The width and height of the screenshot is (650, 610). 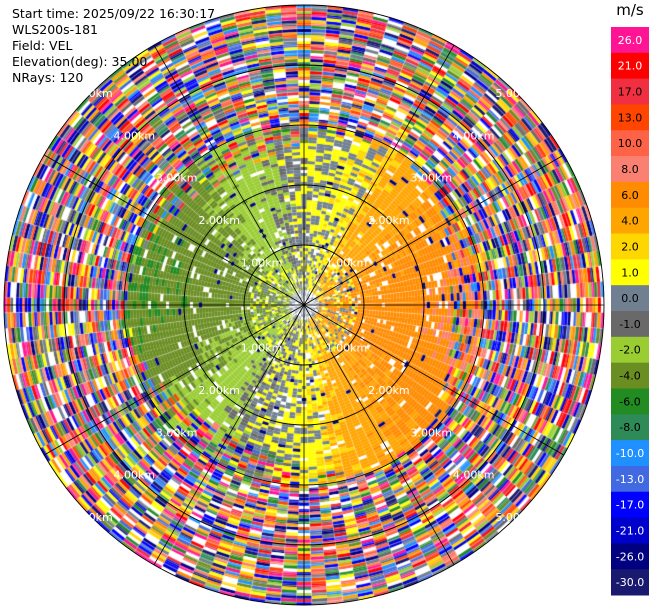 I want to click on nrays-label: NRays: 120, so click(x=48, y=77).